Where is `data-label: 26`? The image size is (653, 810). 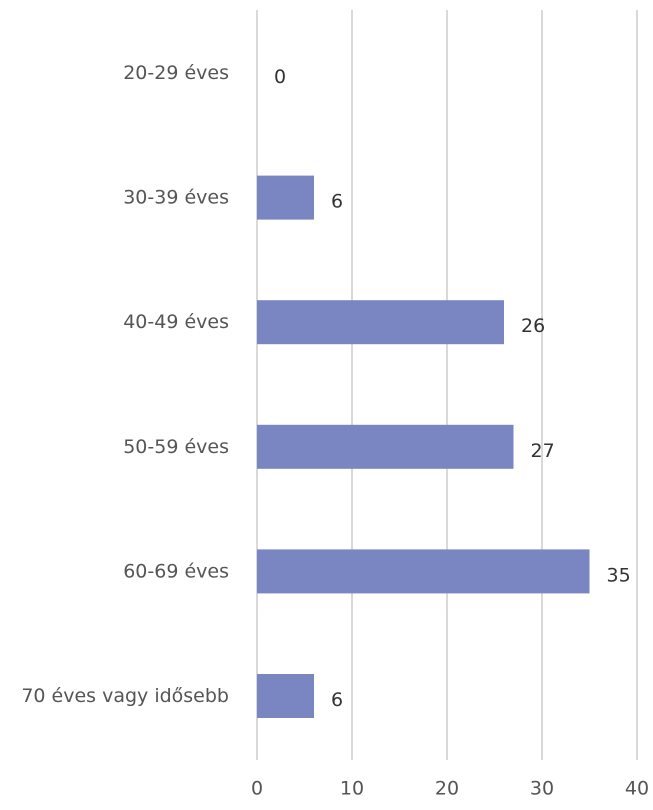
data-label: 26 is located at coordinates (533, 326).